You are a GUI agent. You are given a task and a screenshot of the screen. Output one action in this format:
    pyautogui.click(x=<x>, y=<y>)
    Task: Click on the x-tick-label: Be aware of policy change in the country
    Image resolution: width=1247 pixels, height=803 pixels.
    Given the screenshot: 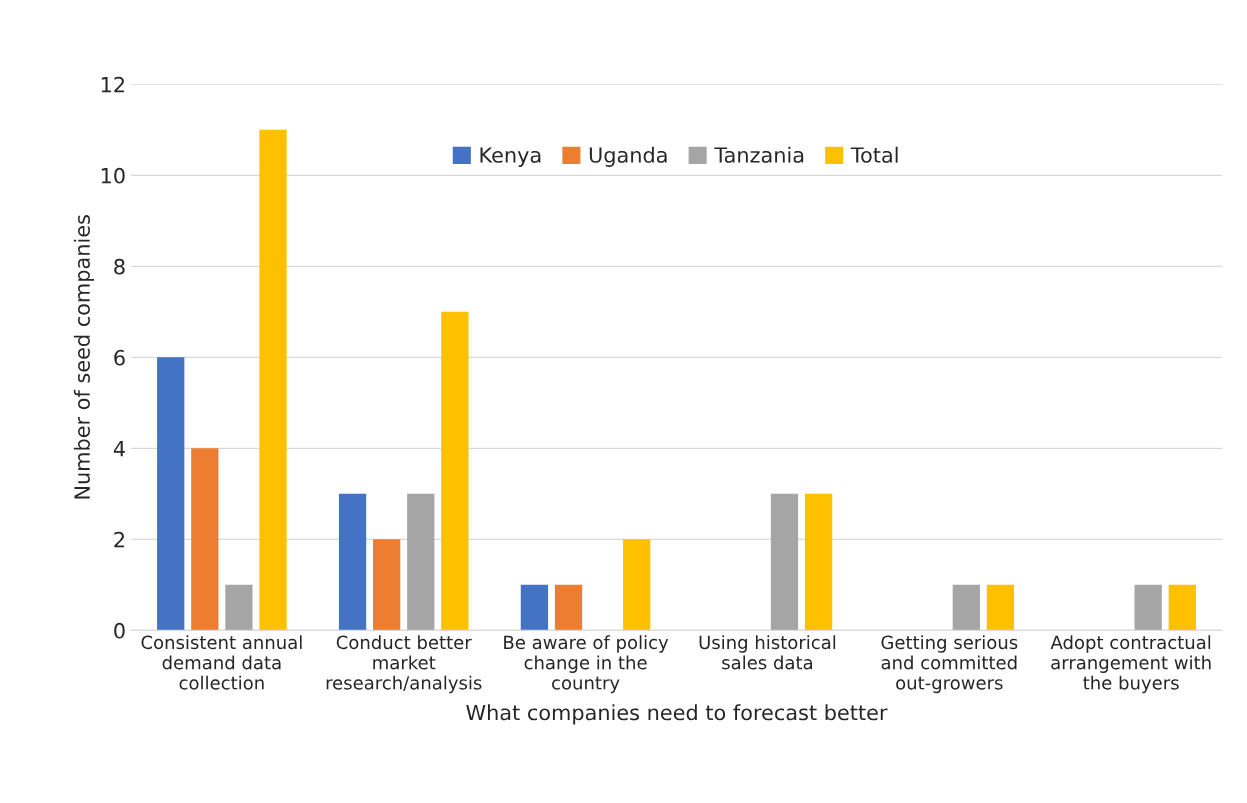 What is the action you would take?
    pyautogui.click(x=586, y=664)
    